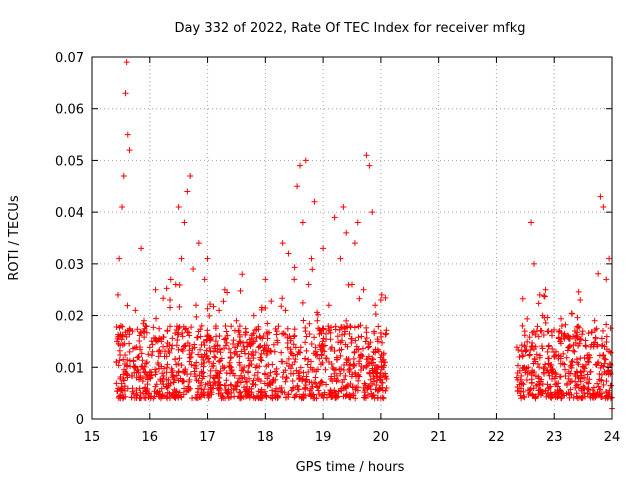 The height and width of the screenshot is (480, 640). I want to click on x-tick-label: 16, so click(150, 437).